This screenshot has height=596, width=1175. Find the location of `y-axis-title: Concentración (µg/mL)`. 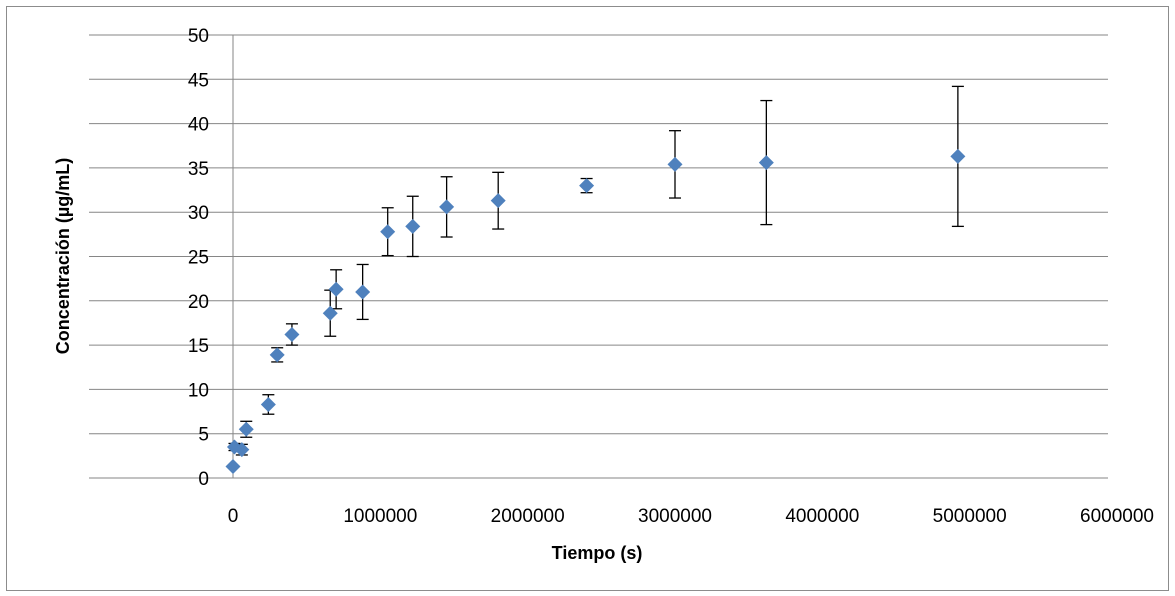

y-axis-title: Concentración (µg/mL) is located at coordinates (63, 256).